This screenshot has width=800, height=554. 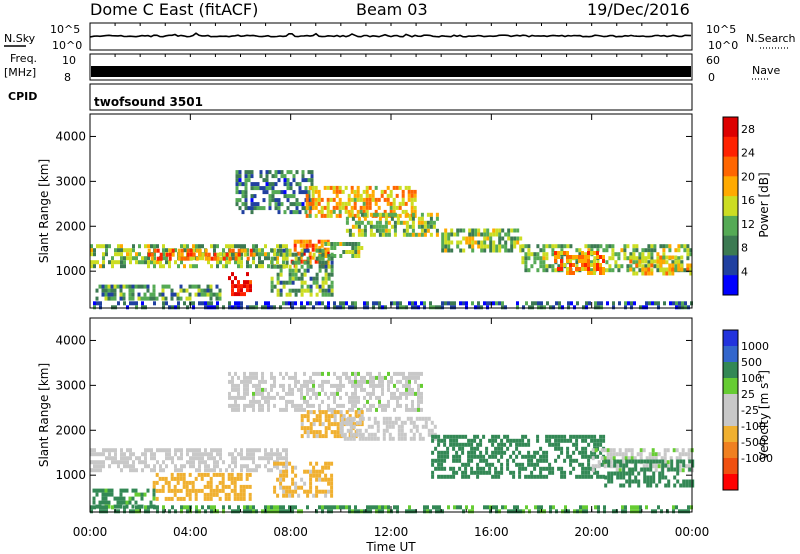 What do you see at coordinates (751, 362) in the screenshot?
I see `velocity-colorbar-tick: 500` at bounding box center [751, 362].